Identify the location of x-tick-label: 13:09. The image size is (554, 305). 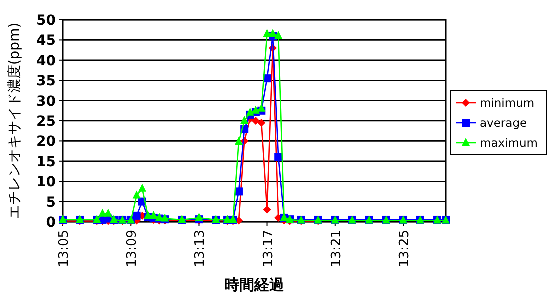
(132, 249).